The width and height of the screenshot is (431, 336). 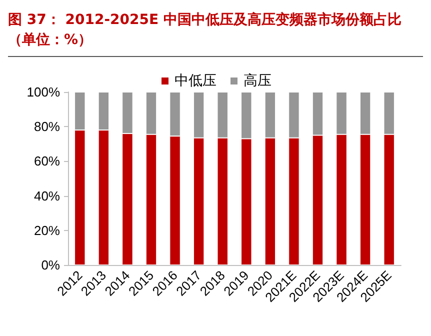 I want to click on legend-label: 高压, so click(x=258, y=81).